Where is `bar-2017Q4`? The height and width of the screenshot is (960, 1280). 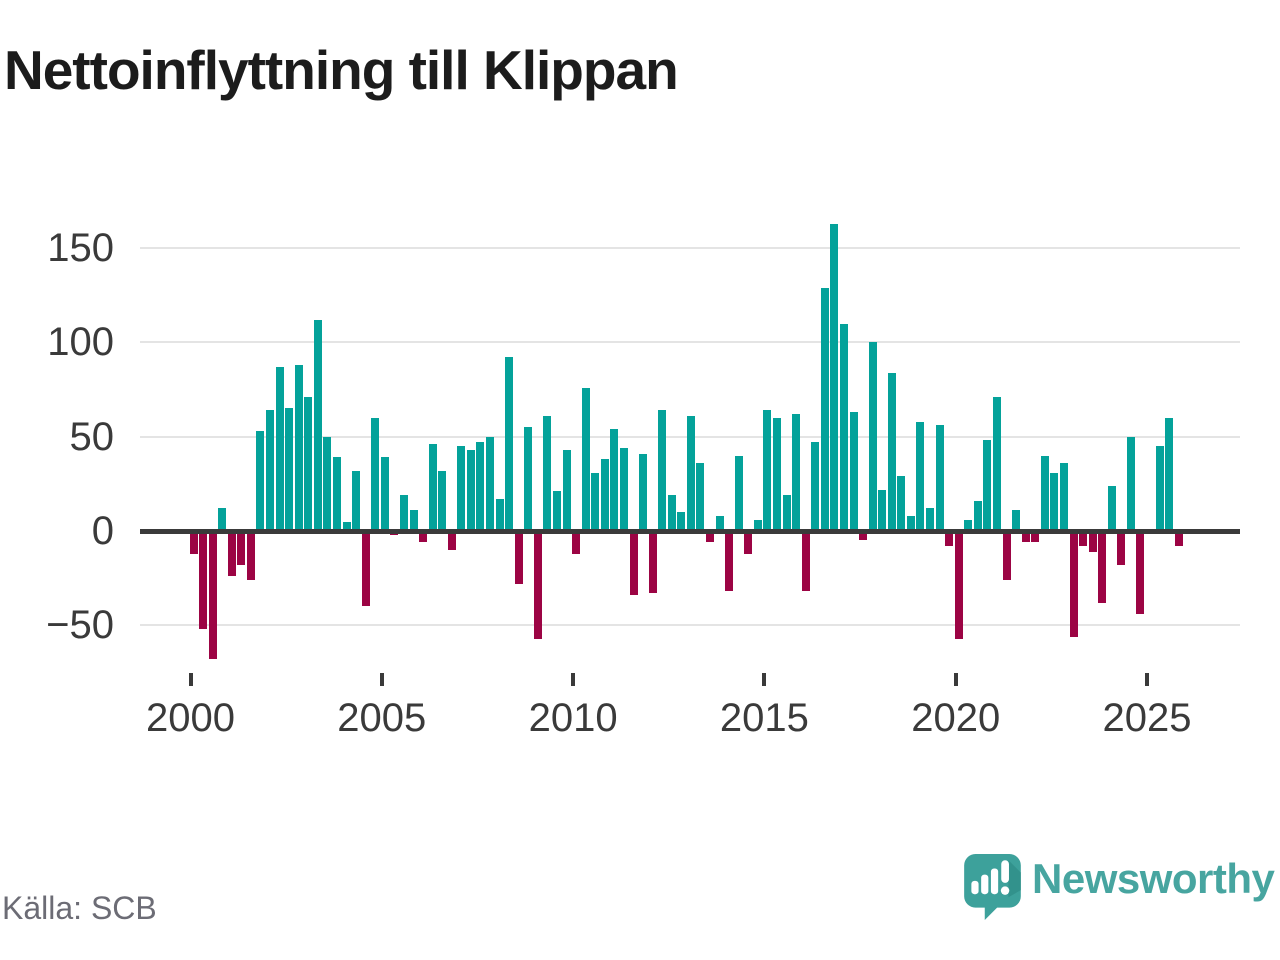
bar-2017Q4 is located at coordinates (872, 436).